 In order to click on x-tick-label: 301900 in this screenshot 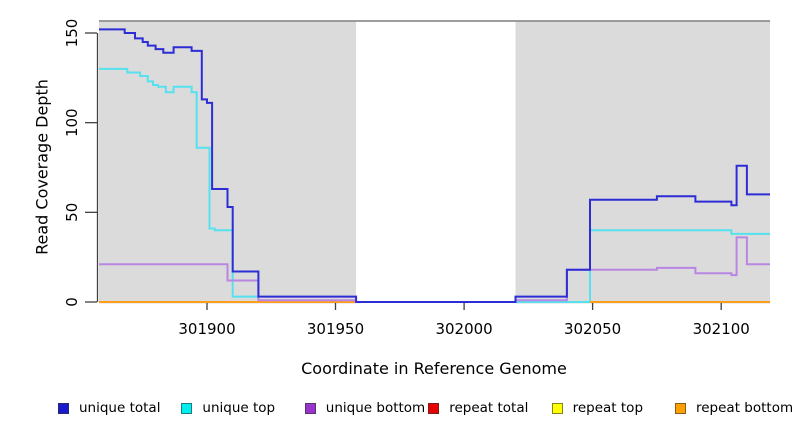, I will do `click(206, 329)`.